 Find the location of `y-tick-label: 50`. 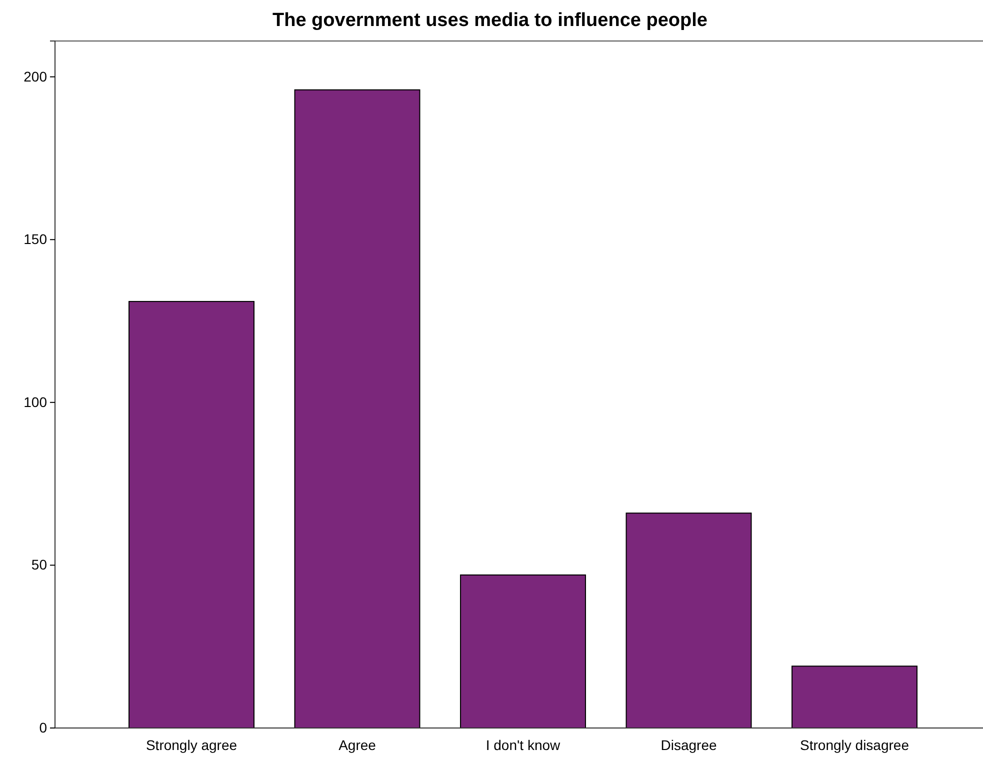

y-tick-label: 50 is located at coordinates (39, 564).